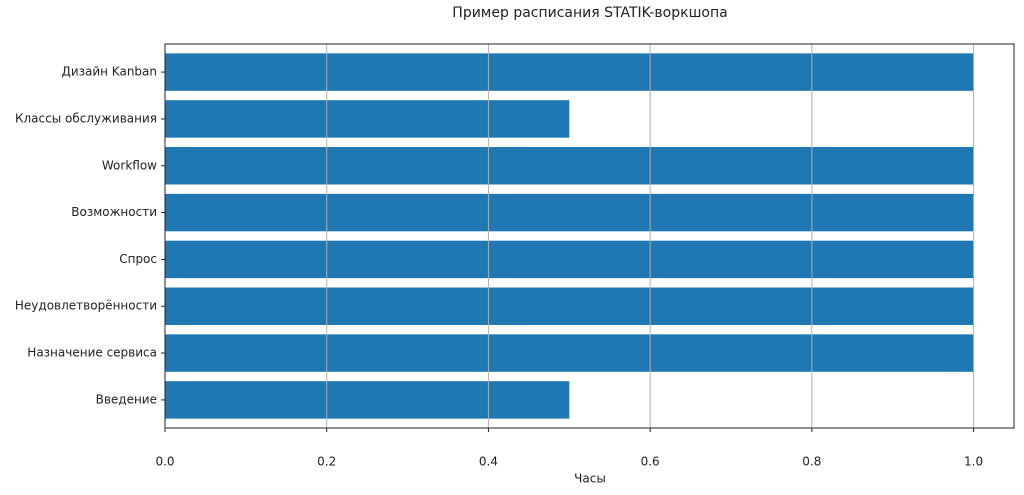 The image size is (1024, 495). Describe the element at coordinates (590, 479) in the screenshot. I see `x-axis-label: Часы` at that location.